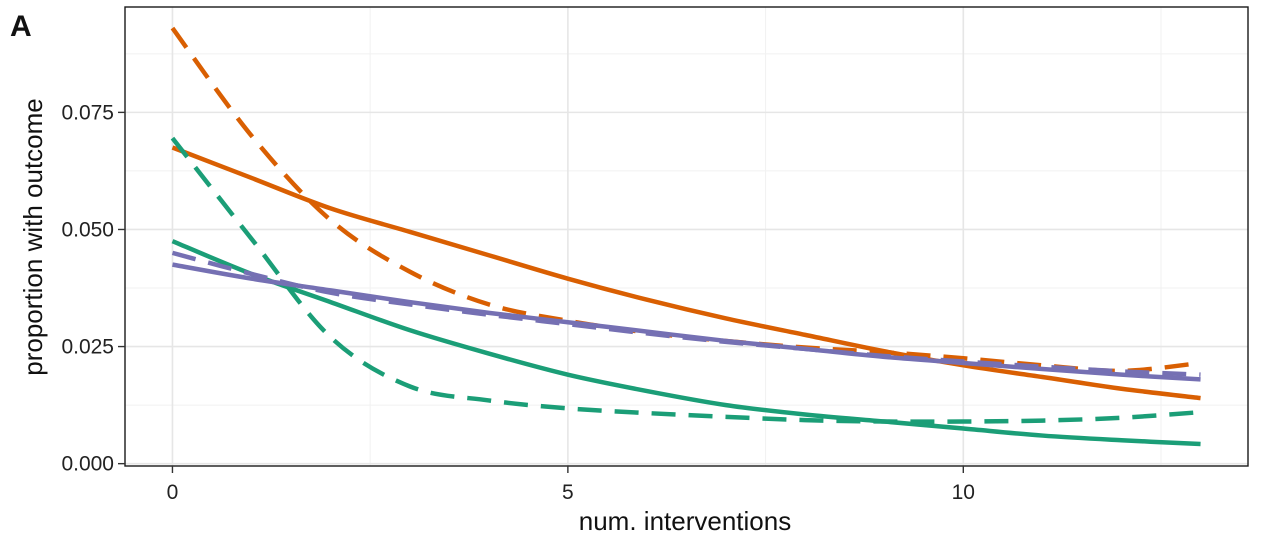 This screenshot has height=541, width=1266. I want to click on x-tick-label: 0, so click(173, 492).